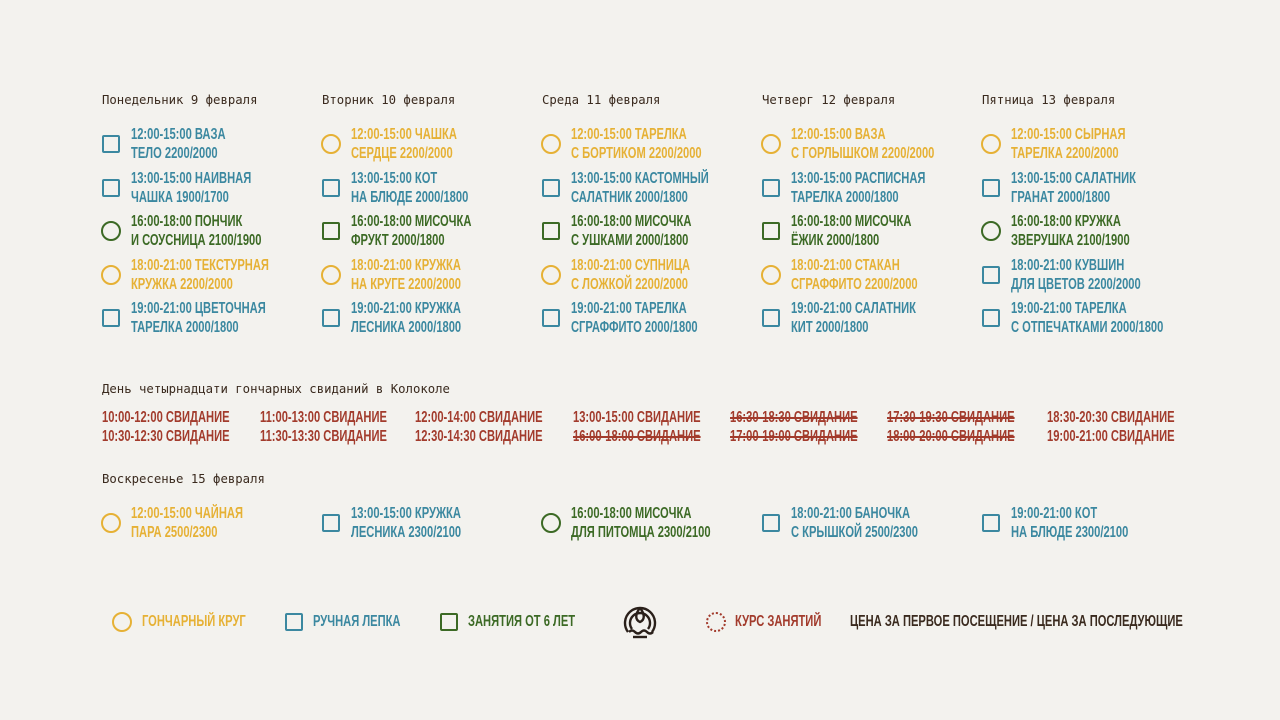 This screenshot has height=720, width=1280. I want to click on date-slot: 17:30-19:30 СВИДАНИЕ, so click(951, 417).